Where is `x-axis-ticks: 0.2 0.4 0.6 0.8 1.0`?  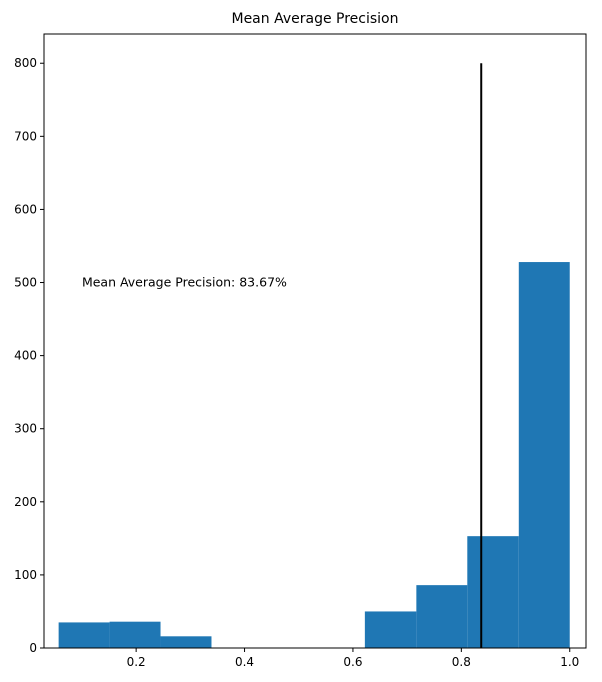 x-axis-ticks: 0.2 0.4 0.6 0.8 1.0 is located at coordinates (353, 658).